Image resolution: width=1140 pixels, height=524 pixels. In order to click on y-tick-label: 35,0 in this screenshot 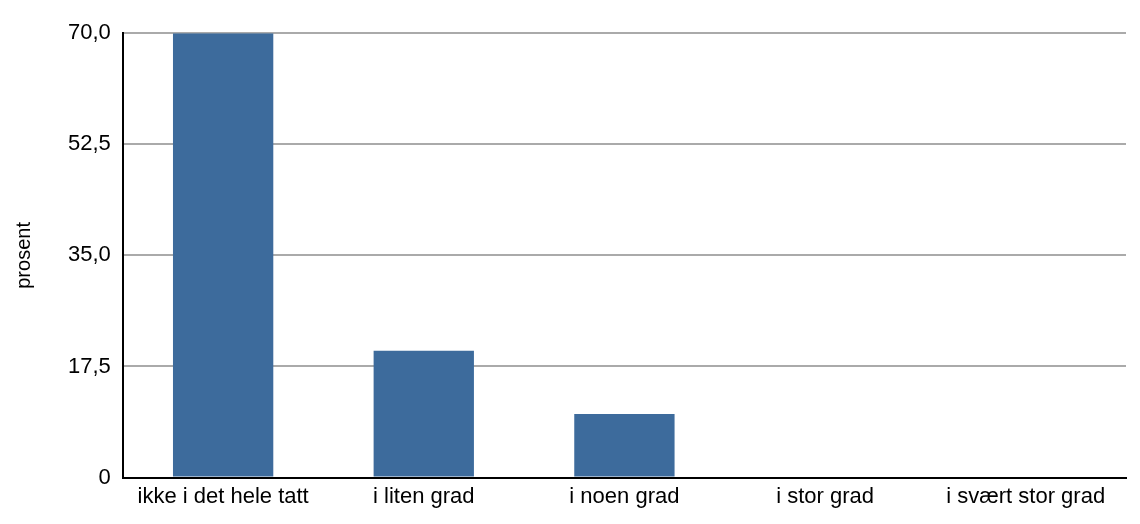, I will do `click(89, 254)`.